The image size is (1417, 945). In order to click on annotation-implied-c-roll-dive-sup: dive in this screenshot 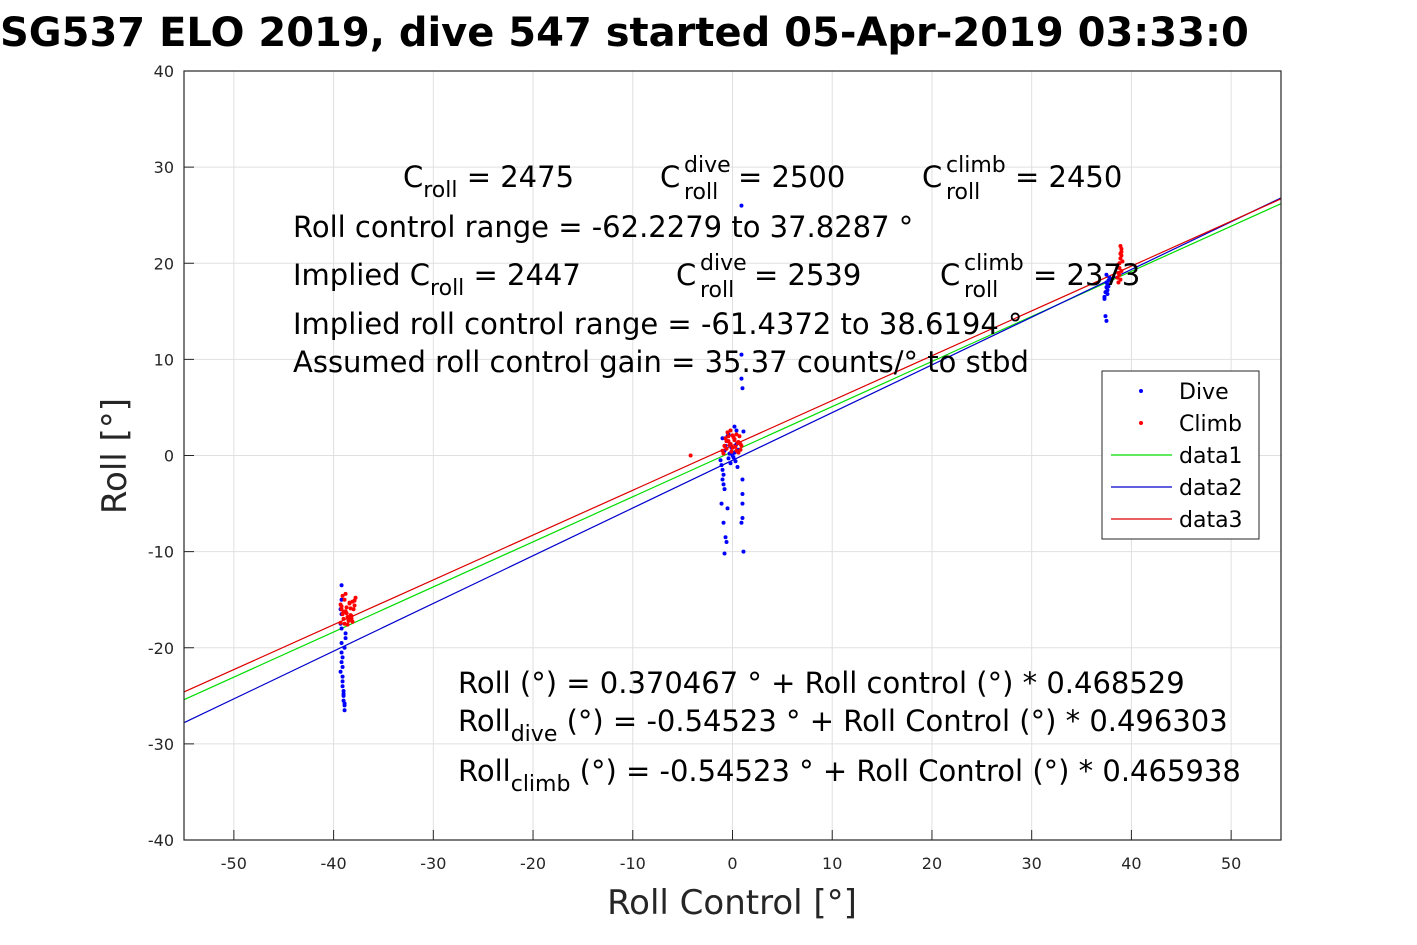, I will do `click(723, 263)`.